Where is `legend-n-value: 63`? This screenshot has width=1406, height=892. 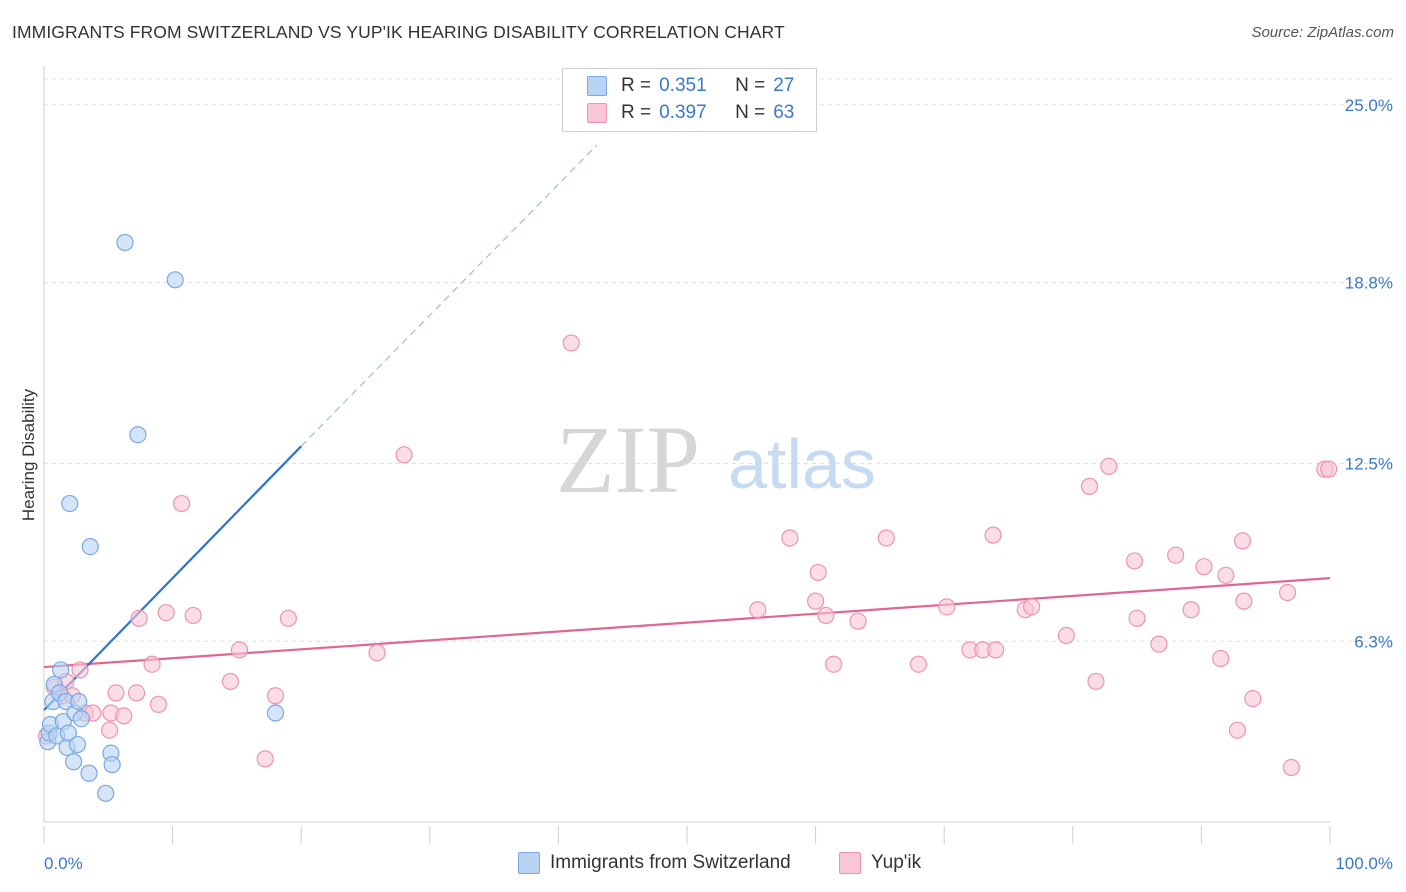 legend-n-value: 63 is located at coordinates (784, 112).